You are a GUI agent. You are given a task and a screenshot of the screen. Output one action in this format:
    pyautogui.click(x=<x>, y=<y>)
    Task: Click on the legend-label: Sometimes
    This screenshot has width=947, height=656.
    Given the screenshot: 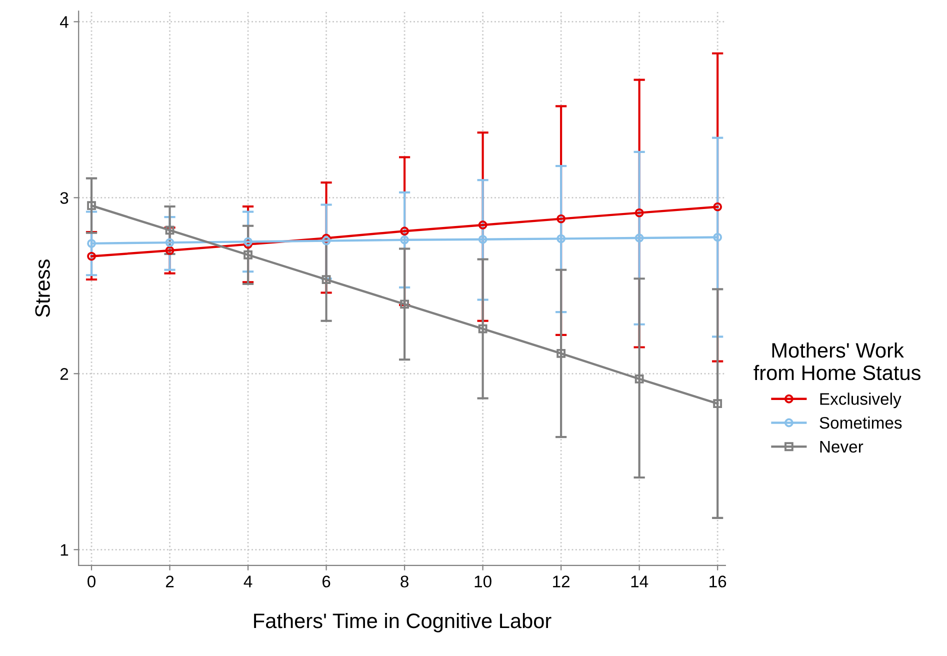 What is the action you would take?
    pyautogui.click(x=861, y=422)
    